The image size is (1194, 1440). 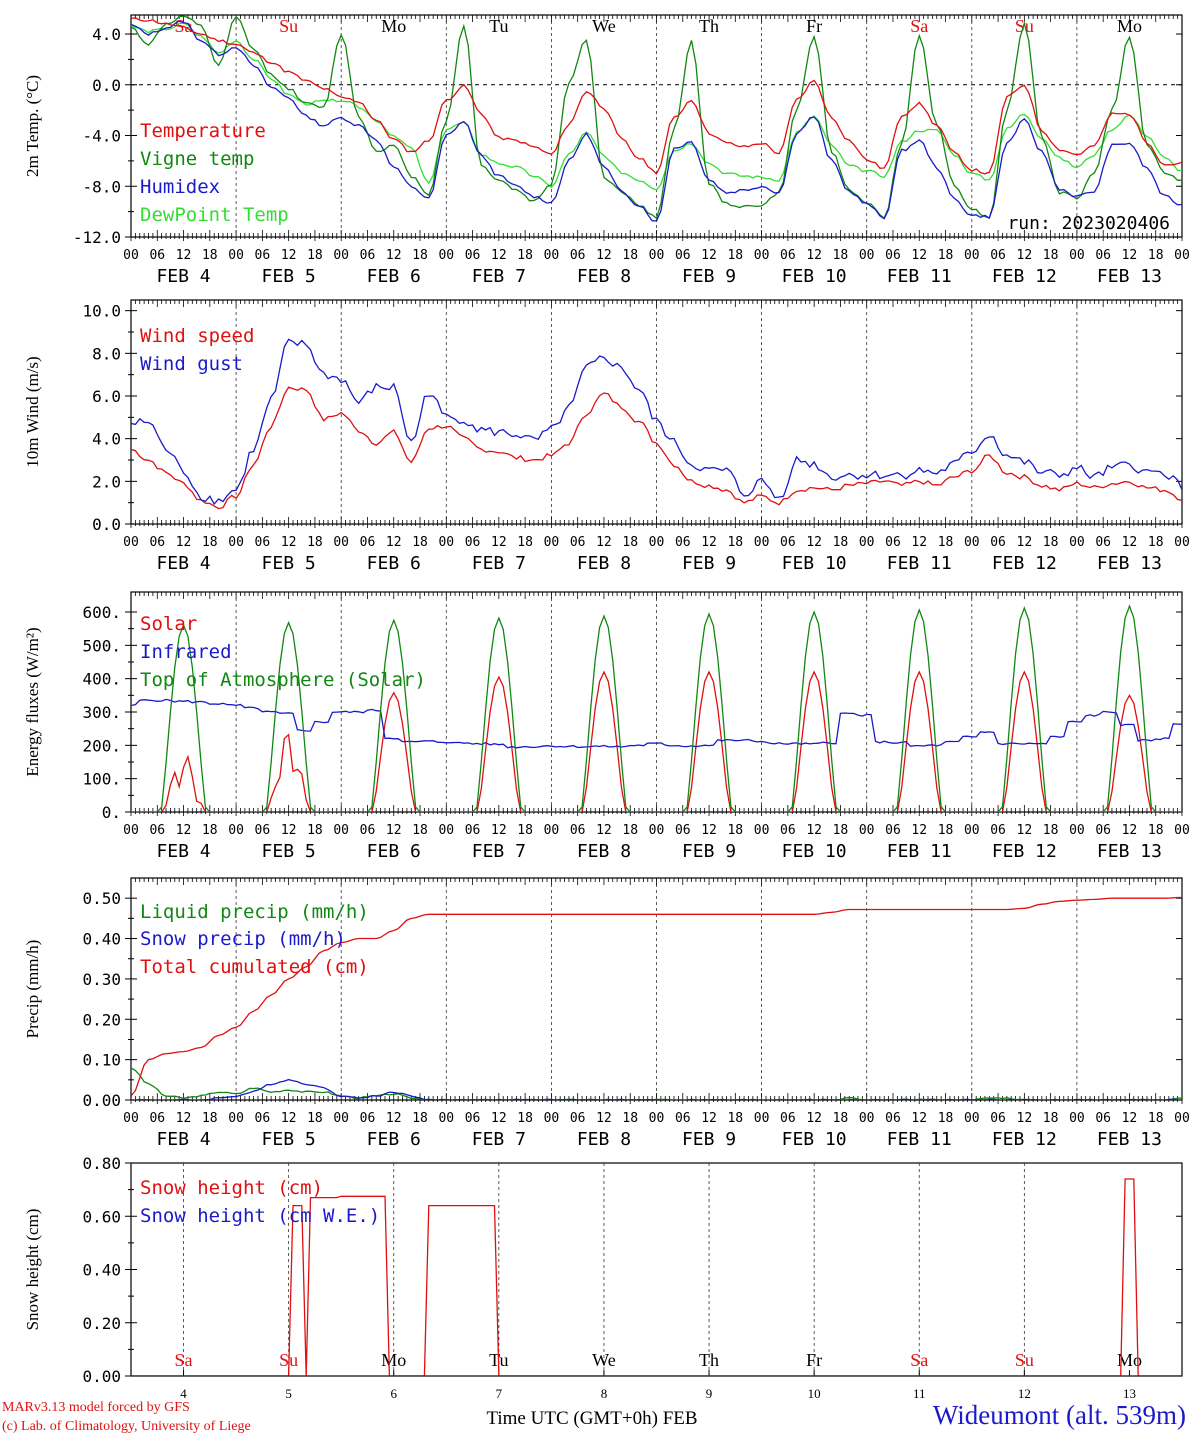 I want to click on day-name-label: Sa, so click(x=184, y=1360).